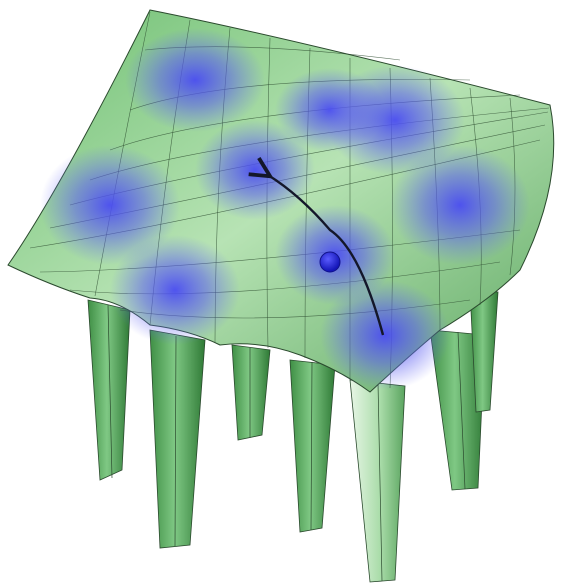  What do you see at coordinates (330, 262) in the screenshot?
I see `particle-dot-icon` at bounding box center [330, 262].